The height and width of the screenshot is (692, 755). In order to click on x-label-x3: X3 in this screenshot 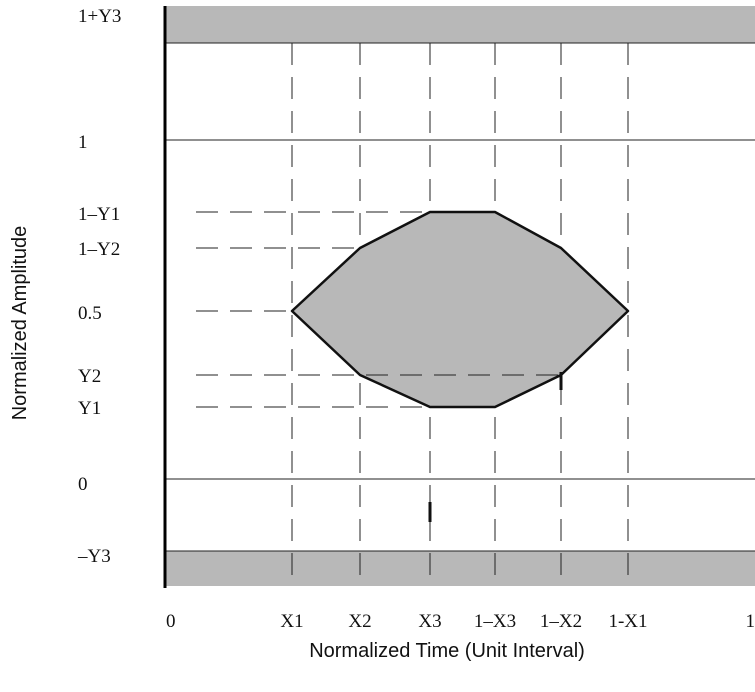, I will do `click(429, 621)`.